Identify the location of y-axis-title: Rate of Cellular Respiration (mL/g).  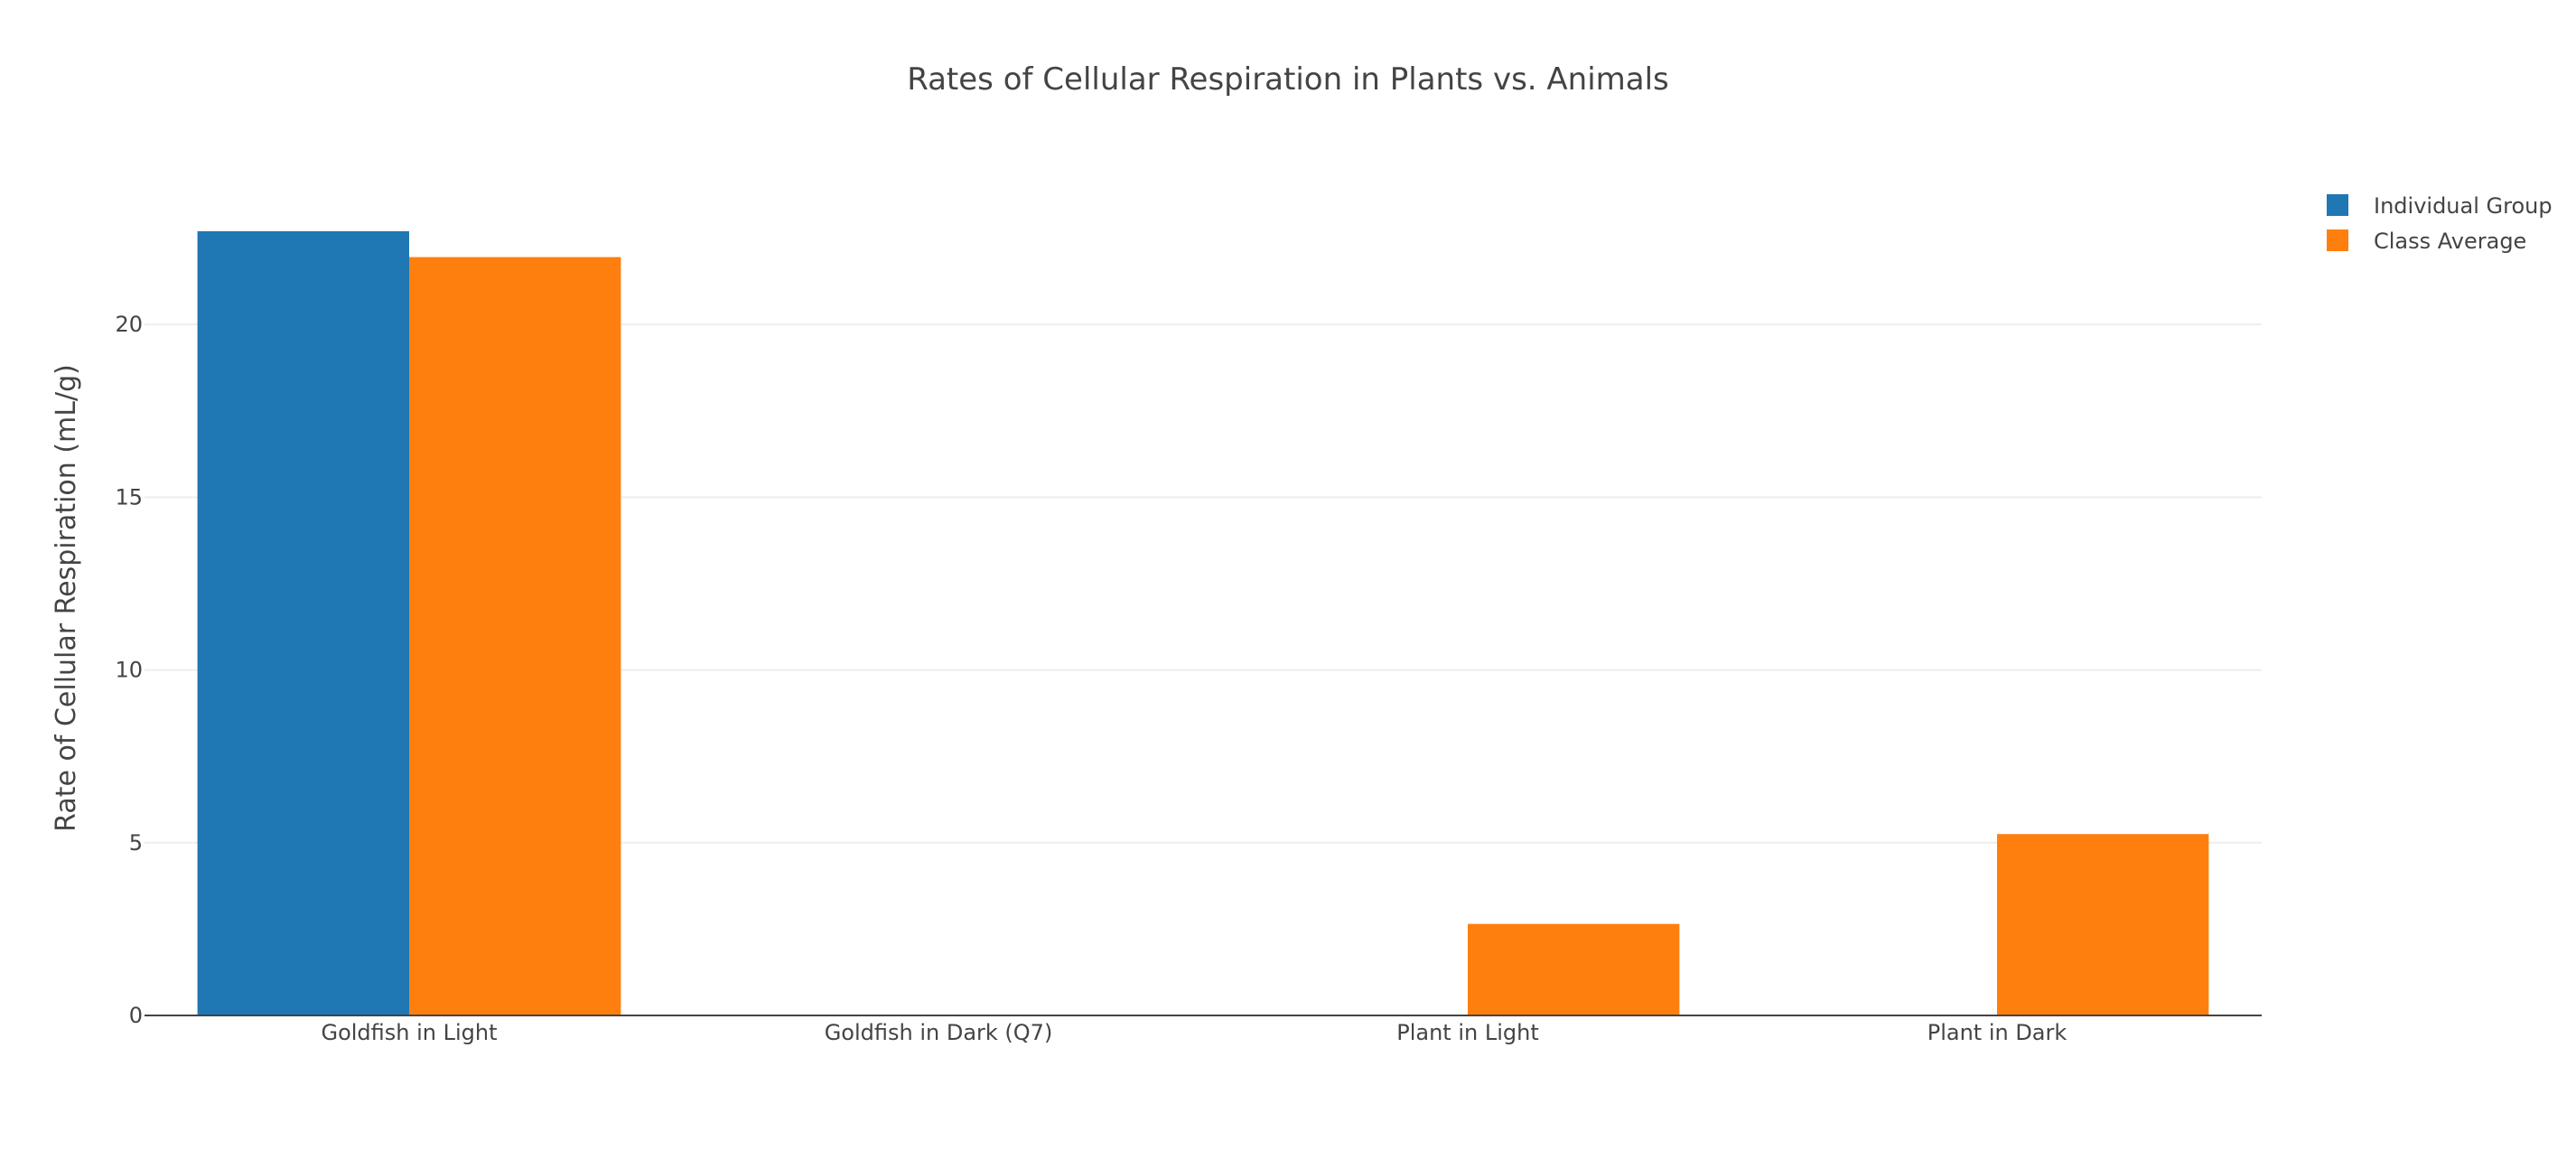
(66, 598).